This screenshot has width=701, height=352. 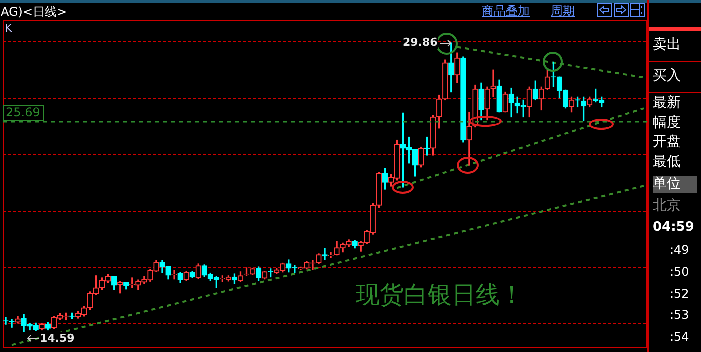 I want to click on text: :49, so click(x=680, y=250).